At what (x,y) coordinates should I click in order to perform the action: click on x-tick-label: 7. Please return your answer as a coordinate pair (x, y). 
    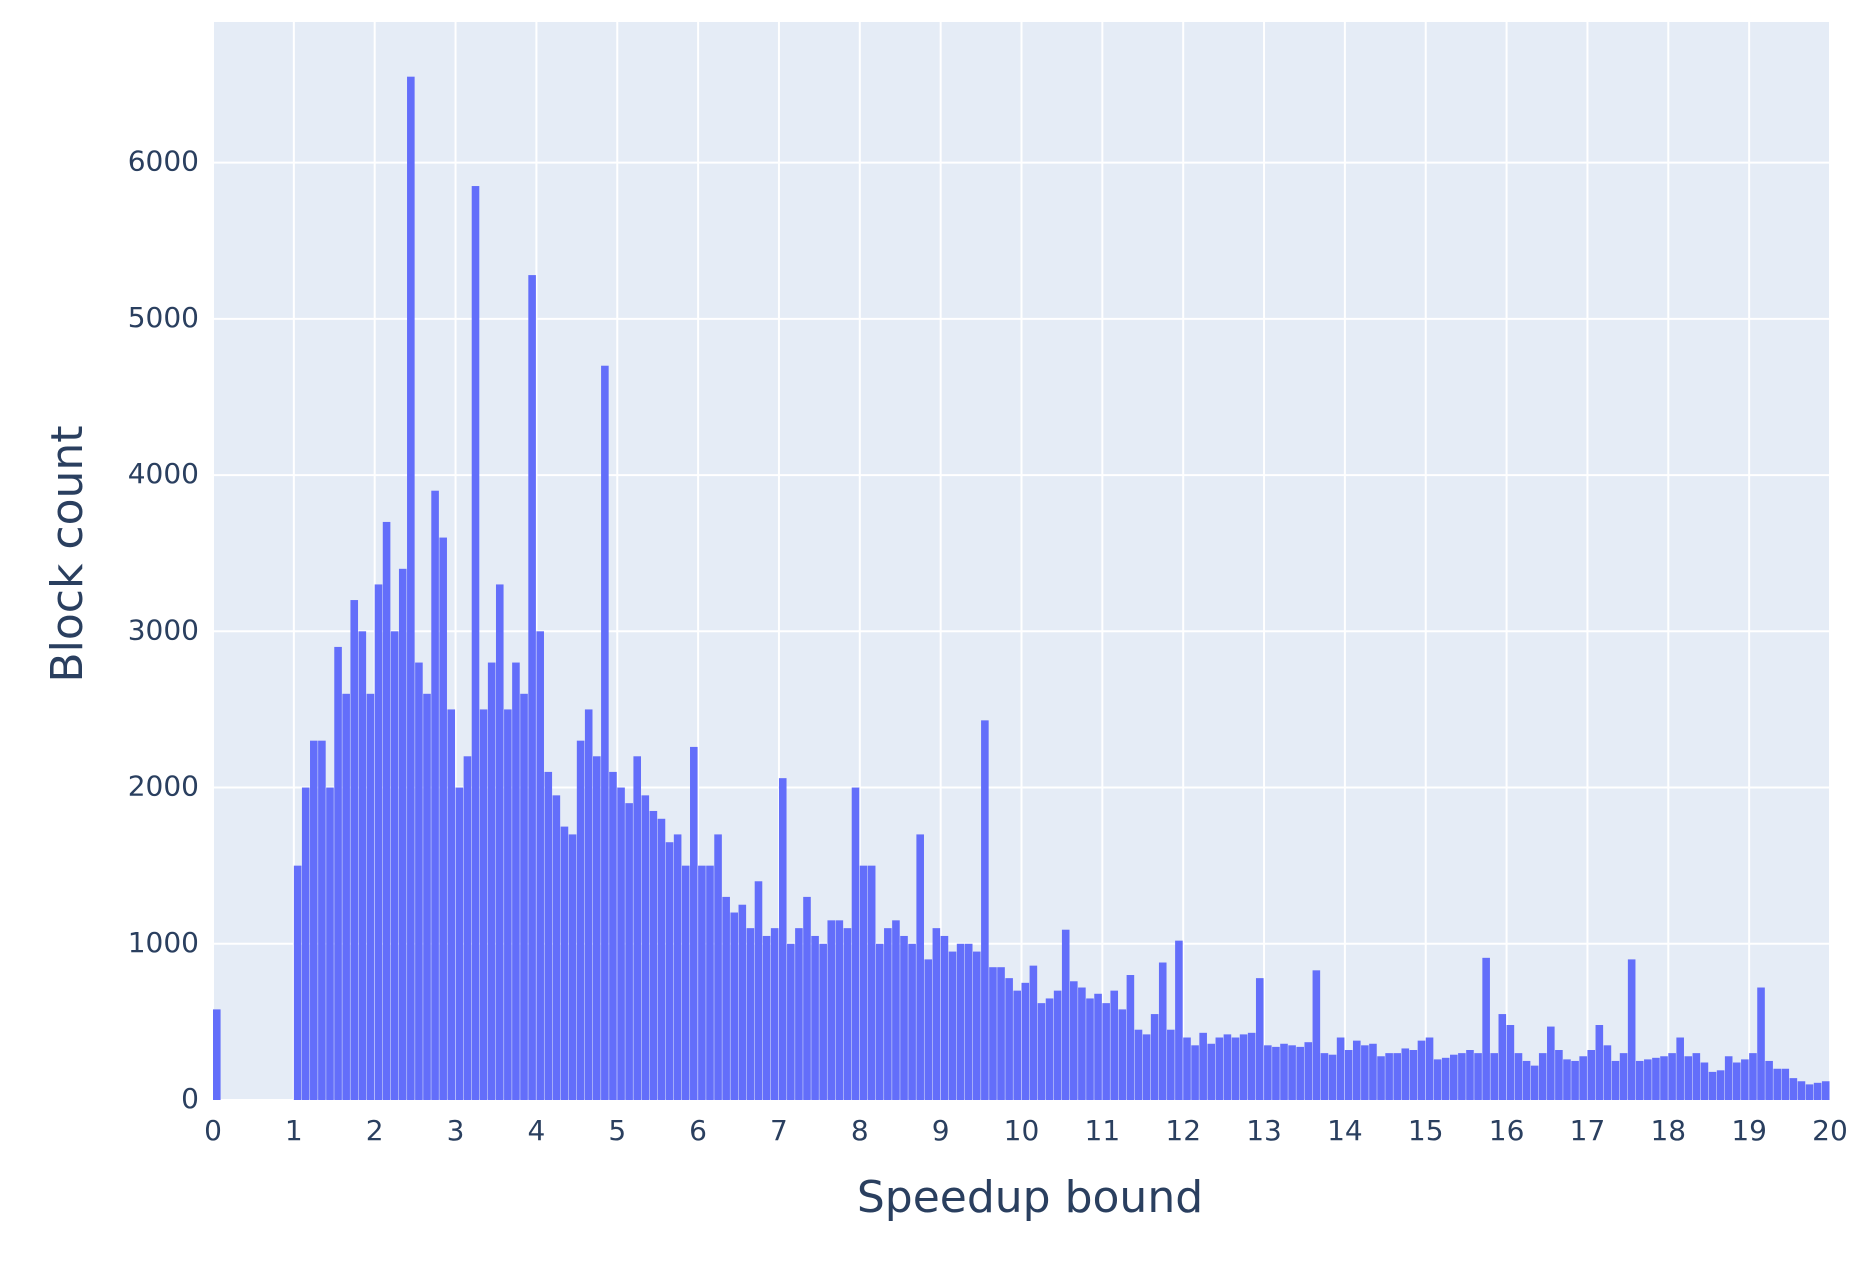
    Looking at the image, I should click on (779, 1130).